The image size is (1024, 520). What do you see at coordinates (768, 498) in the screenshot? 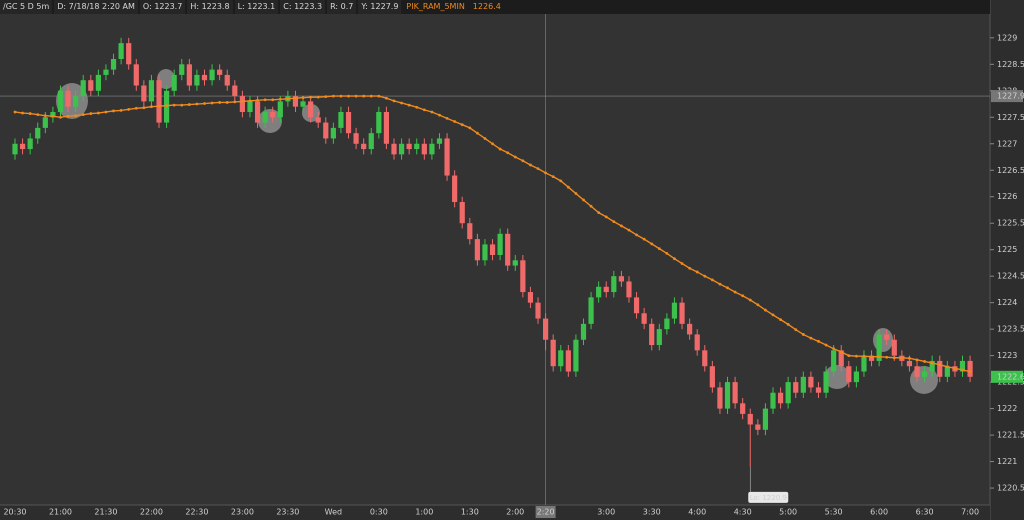
I see `annotation: Lo: 1220.9` at bounding box center [768, 498].